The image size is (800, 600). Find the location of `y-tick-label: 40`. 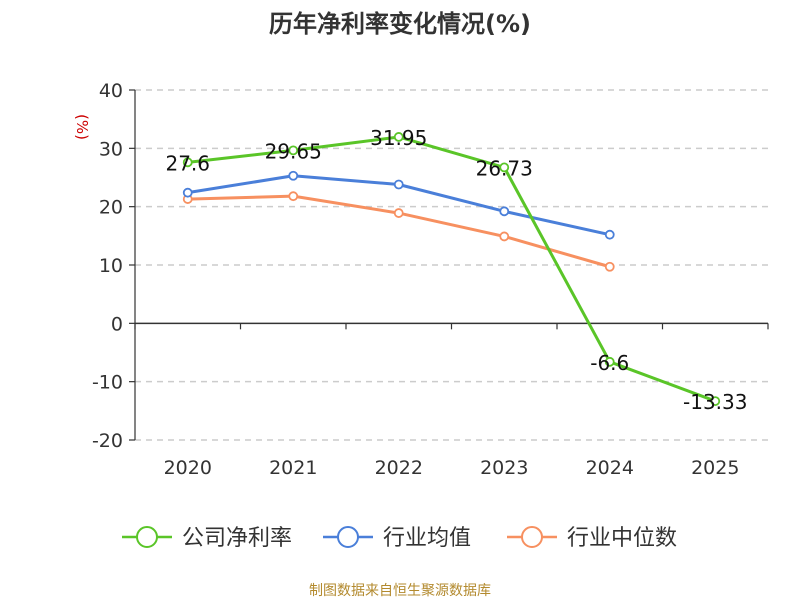

y-tick-label: 40 is located at coordinates (111, 91).